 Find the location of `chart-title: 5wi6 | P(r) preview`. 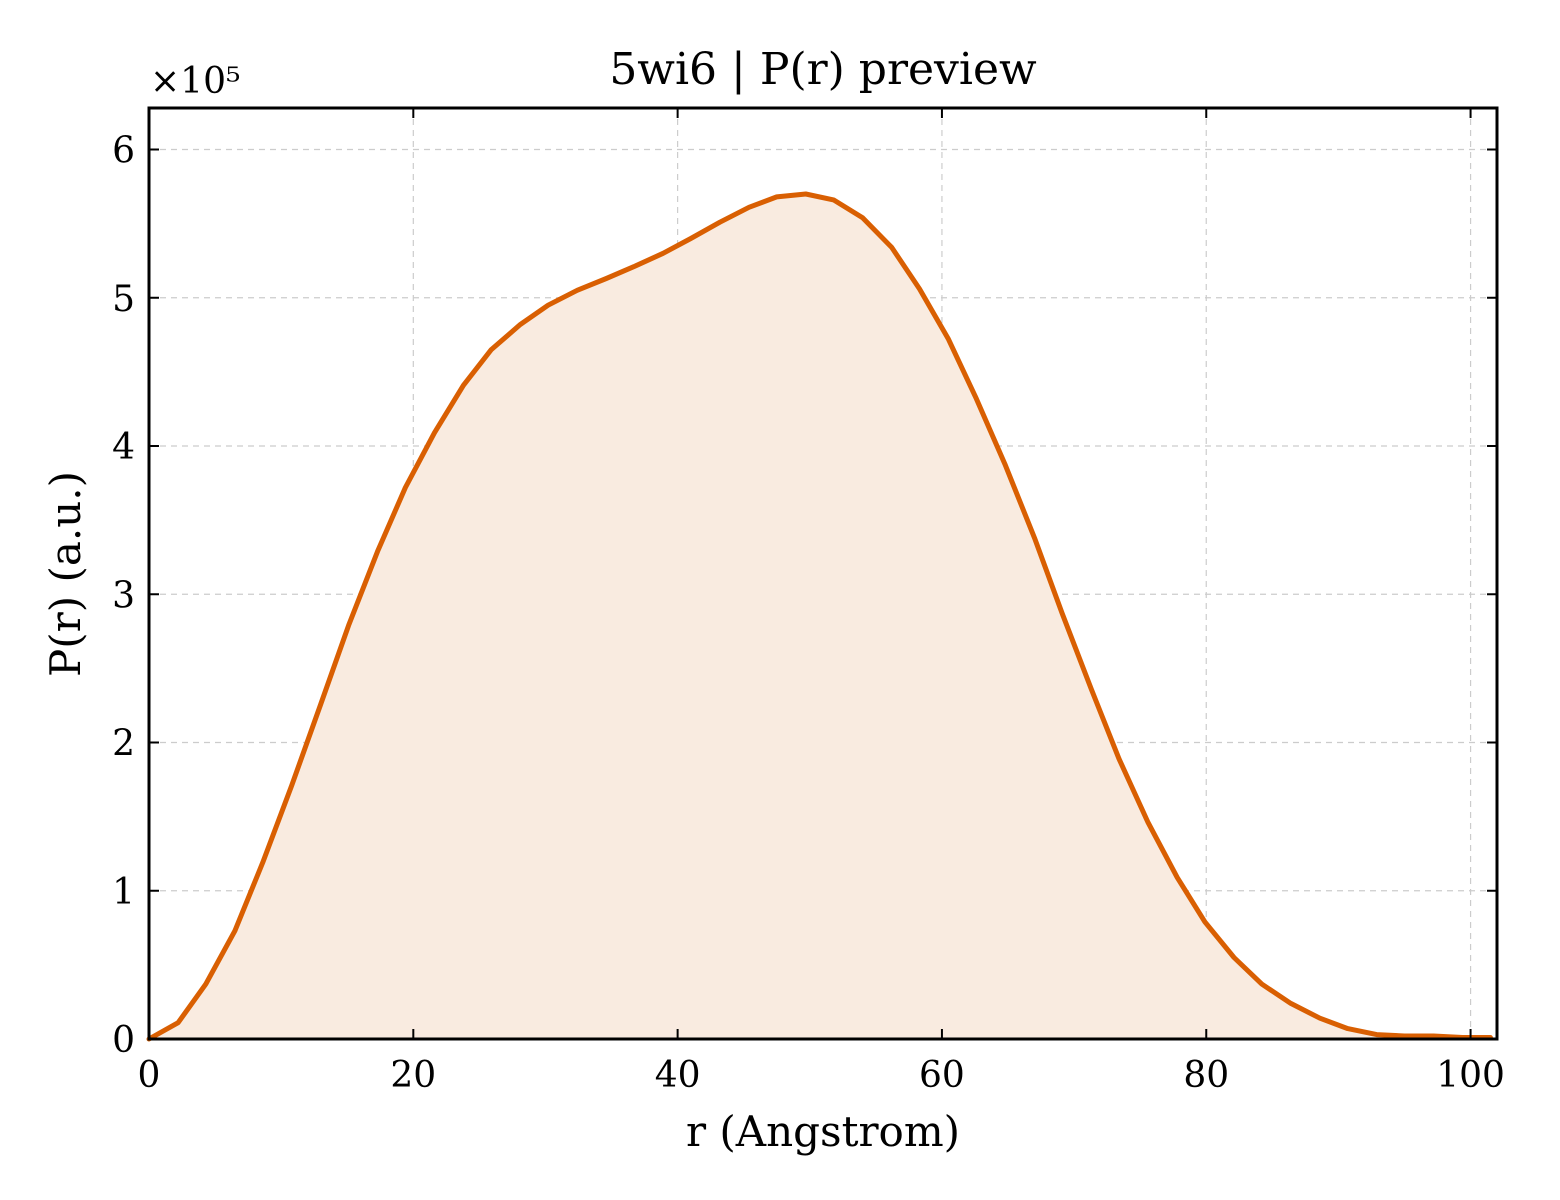

chart-title: 5wi6 | P(r) preview is located at coordinates (823, 69).